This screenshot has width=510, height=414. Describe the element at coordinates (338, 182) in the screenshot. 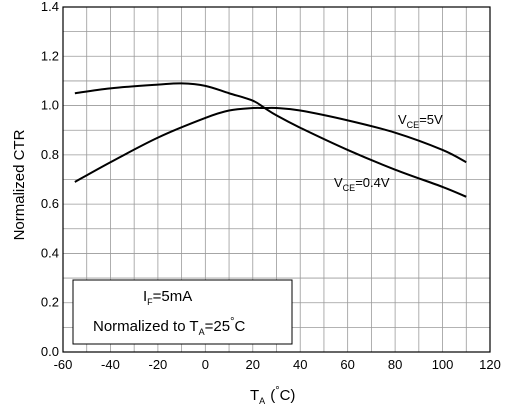

I see `series-label-vce-0.4v-main: V` at that location.